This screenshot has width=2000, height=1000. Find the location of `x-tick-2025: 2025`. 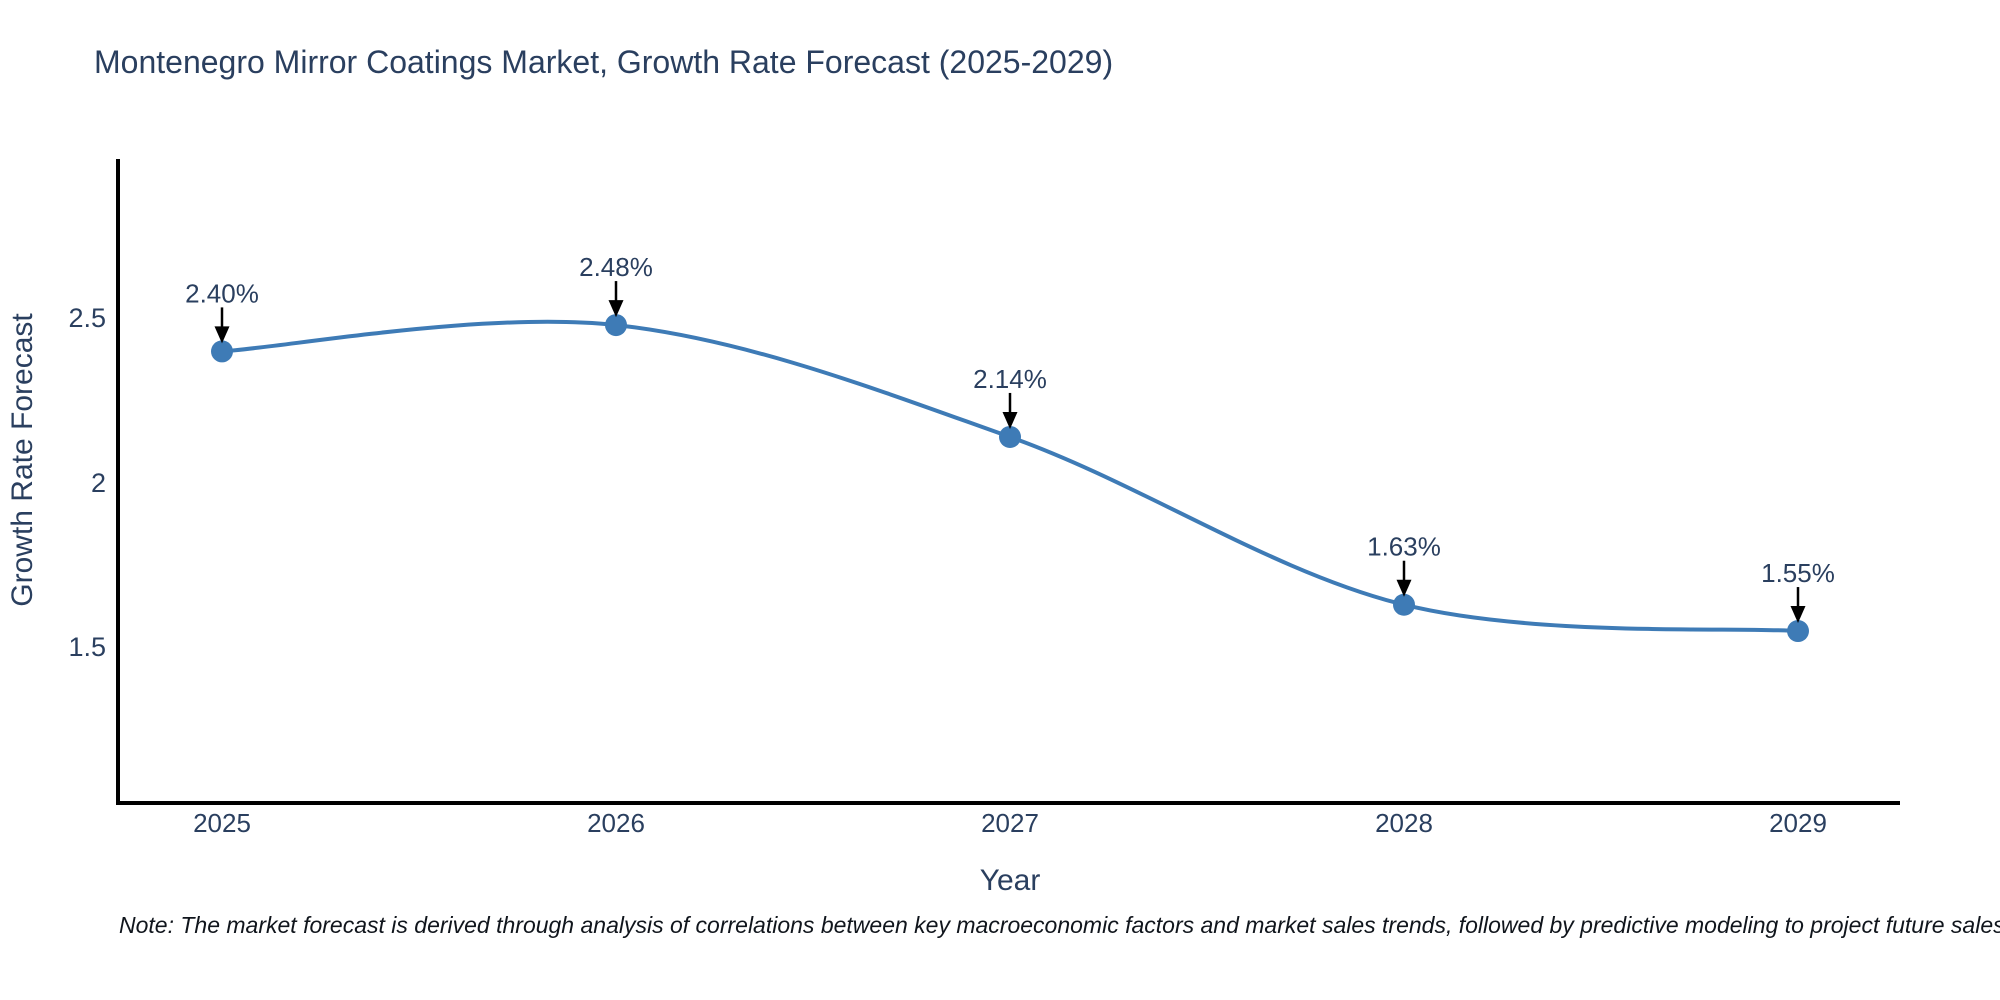

x-tick-2025: 2025 is located at coordinates (222, 823).